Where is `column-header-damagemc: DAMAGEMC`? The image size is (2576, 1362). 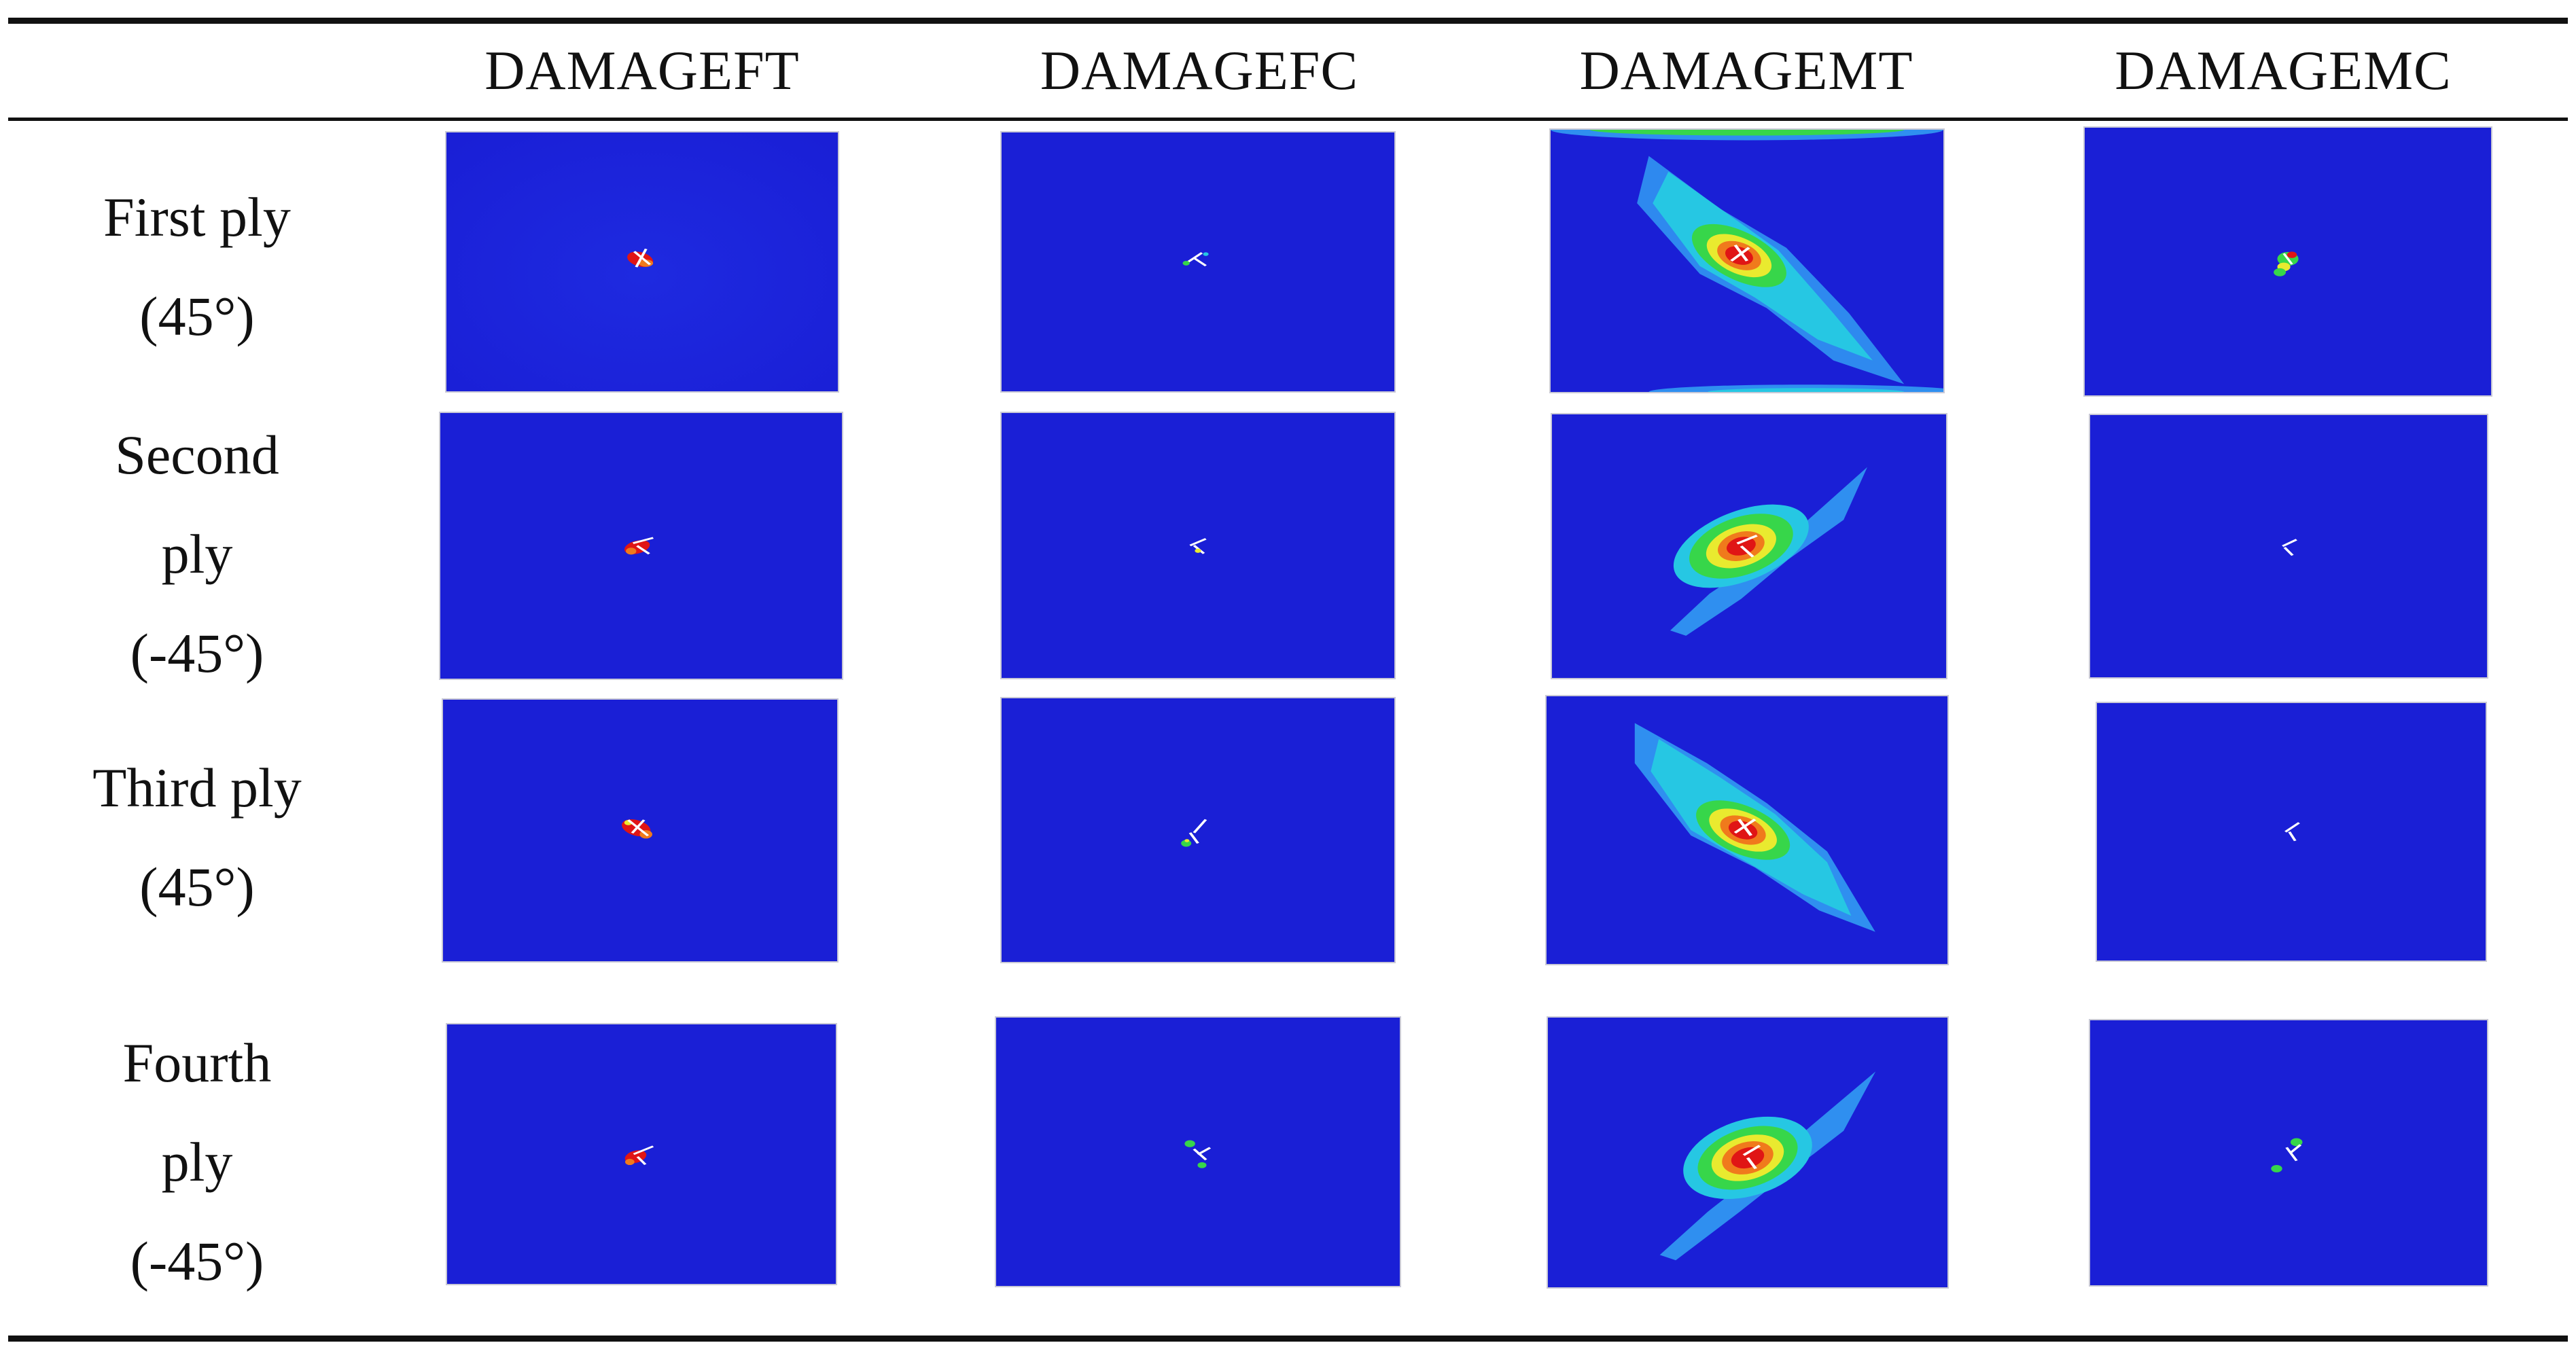
column-header-damagemc: DAMAGEMC is located at coordinates (2283, 70).